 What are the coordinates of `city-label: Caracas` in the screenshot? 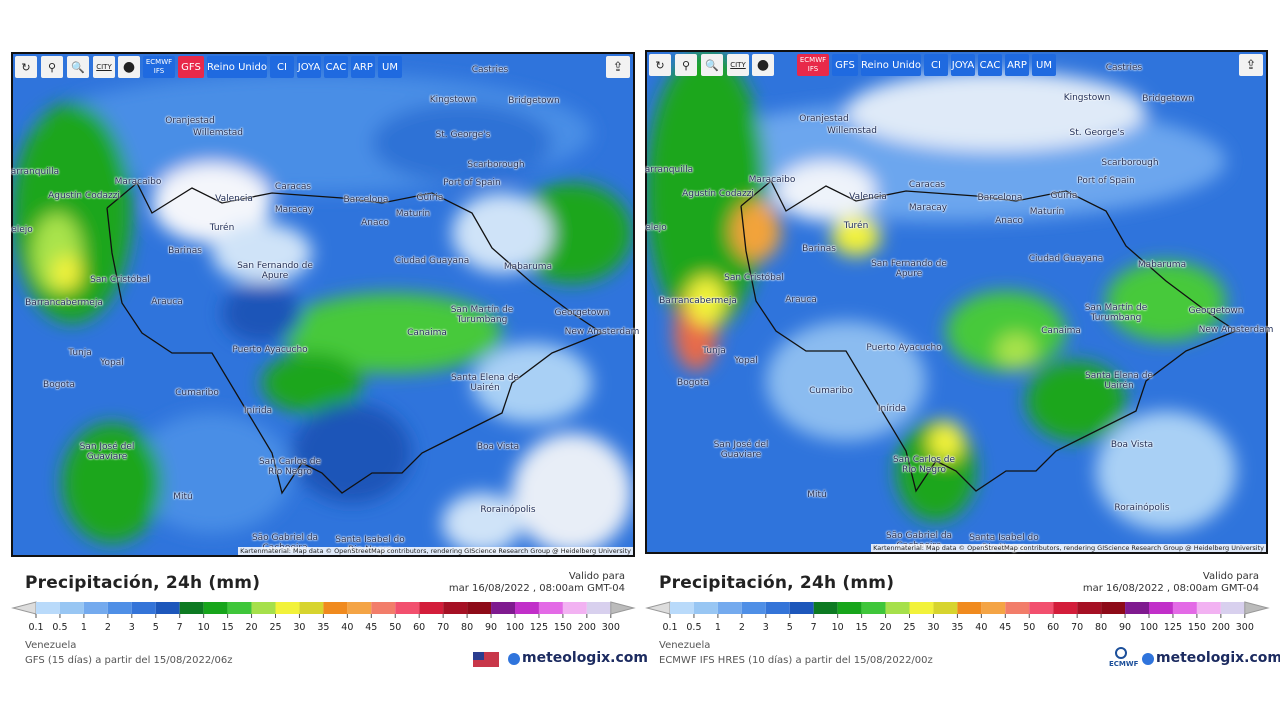 It's located at (293, 187).